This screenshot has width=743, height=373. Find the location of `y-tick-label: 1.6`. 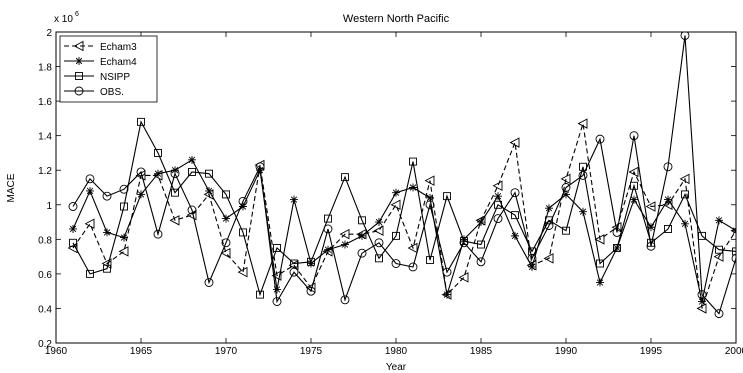

y-tick-label: 1.6 is located at coordinates (45, 102).